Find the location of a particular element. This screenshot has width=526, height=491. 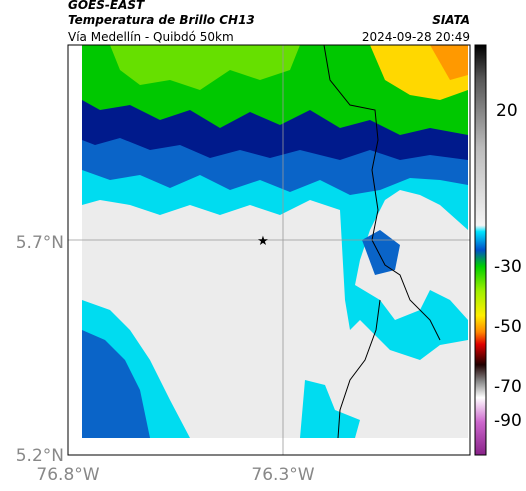

colder-top is located at coordinates (205, 67).